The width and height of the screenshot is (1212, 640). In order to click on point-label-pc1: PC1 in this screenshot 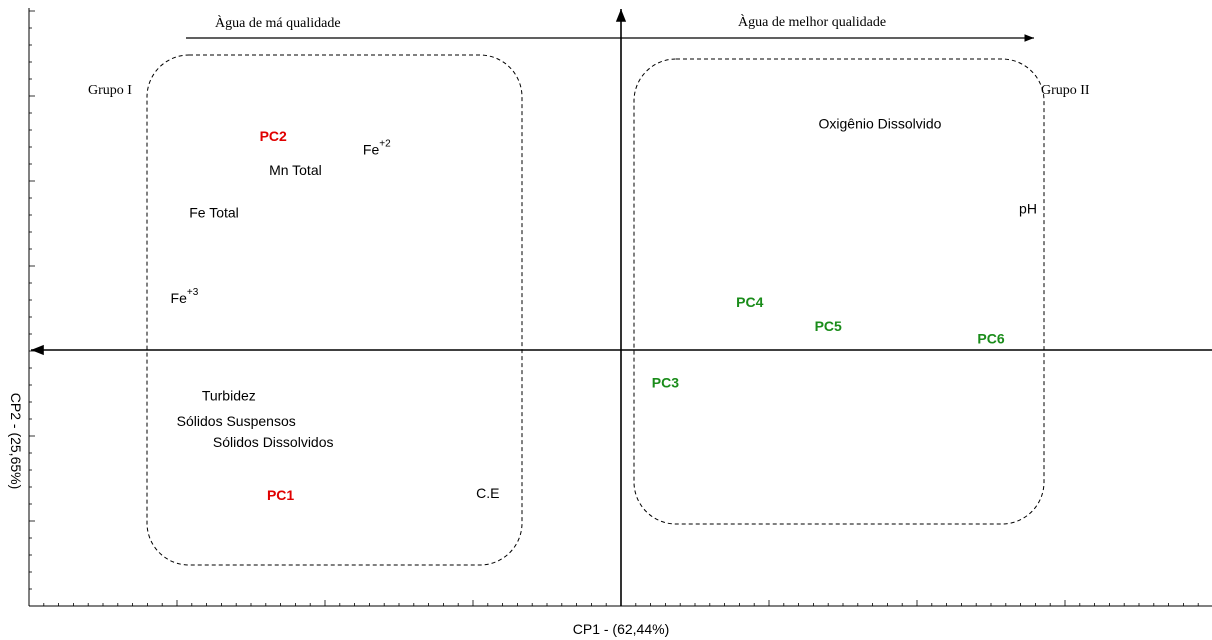, I will do `click(280, 495)`.